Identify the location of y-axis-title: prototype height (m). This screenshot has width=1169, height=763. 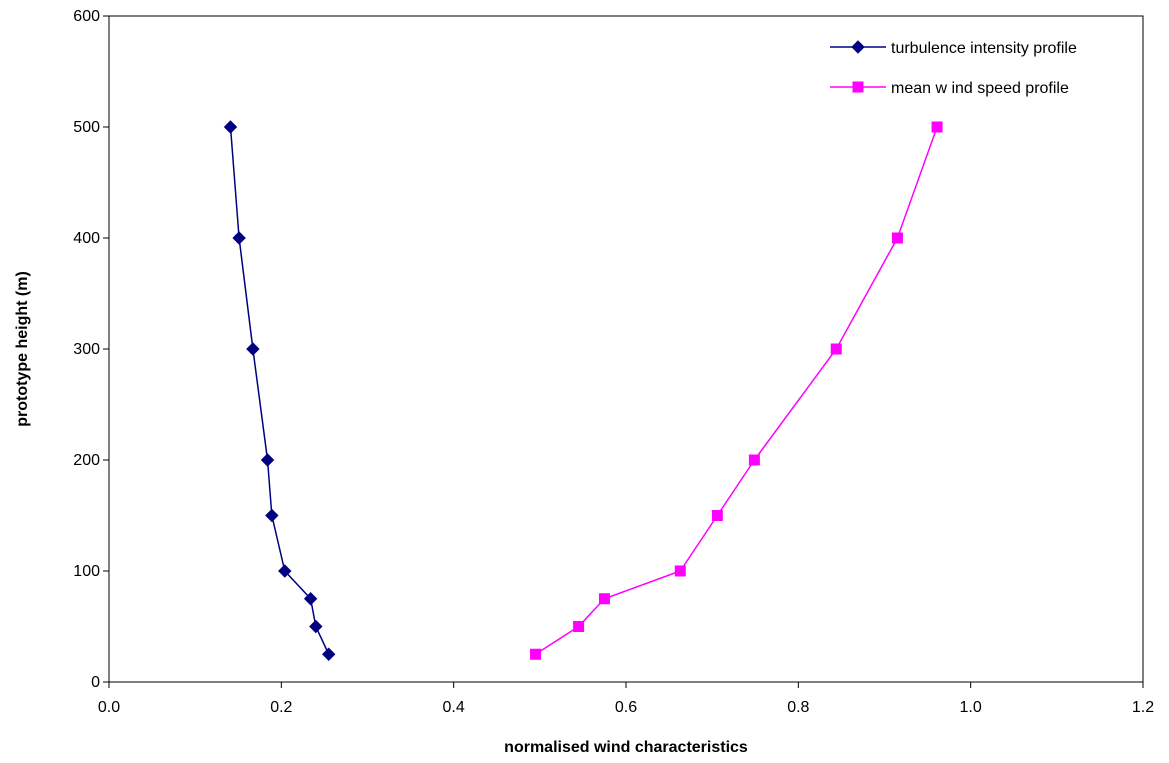
(22, 349).